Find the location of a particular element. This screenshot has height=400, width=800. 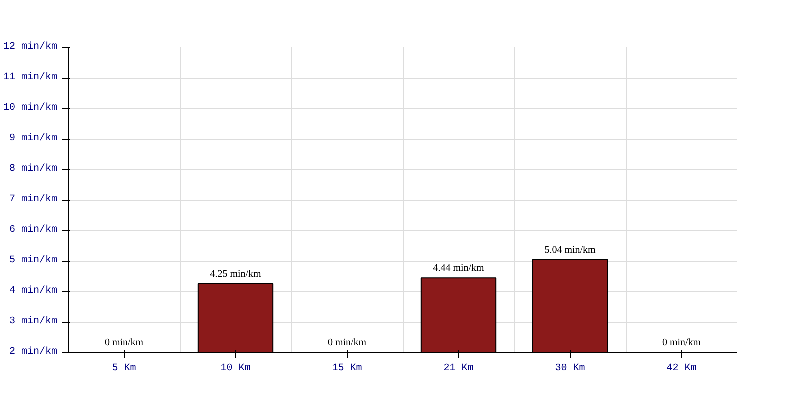

x-tick-label: 15 Km is located at coordinates (347, 369).